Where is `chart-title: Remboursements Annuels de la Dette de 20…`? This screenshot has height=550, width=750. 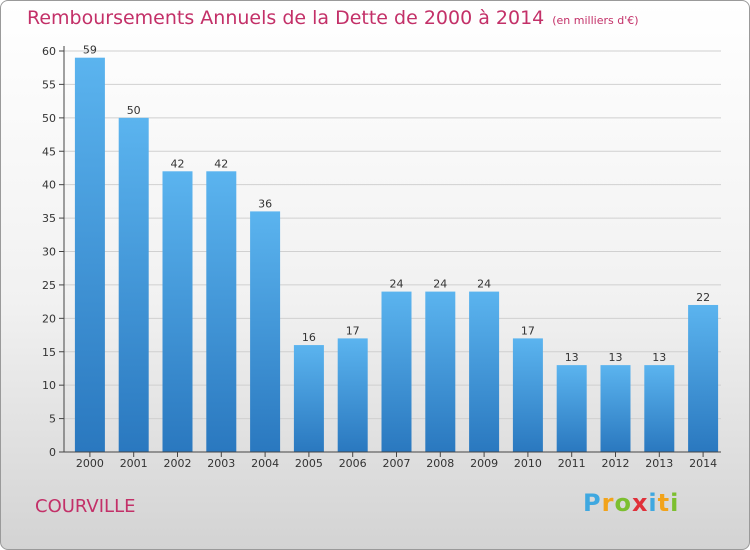 chart-title: Remboursements Annuels de la Dette de 20… is located at coordinates (333, 18).